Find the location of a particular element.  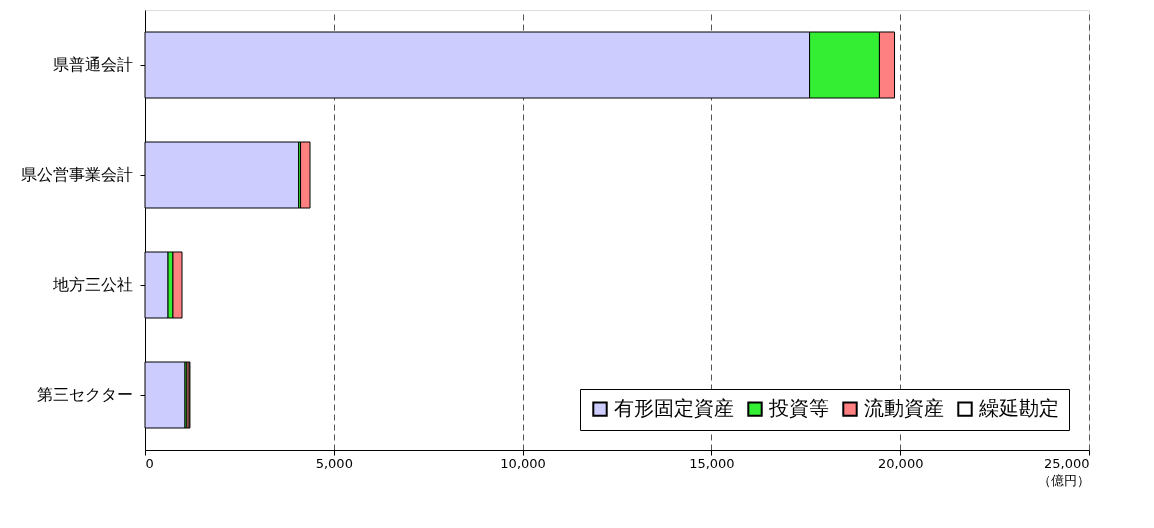

x-tick-label: 15,000 is located at coordinates (712, 463).